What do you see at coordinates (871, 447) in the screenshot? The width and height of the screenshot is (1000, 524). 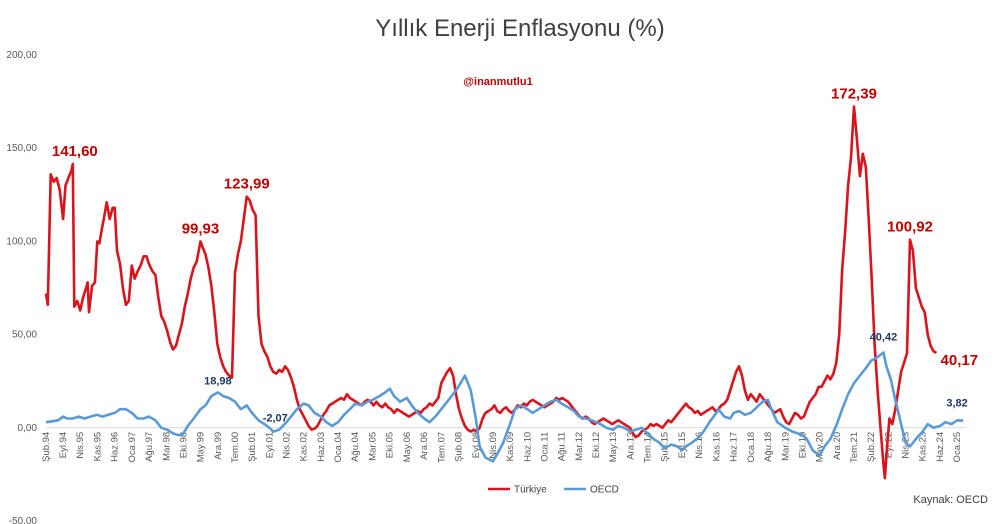 I see `x-tick-label: Şub.22` at bounding box center [871, 447].